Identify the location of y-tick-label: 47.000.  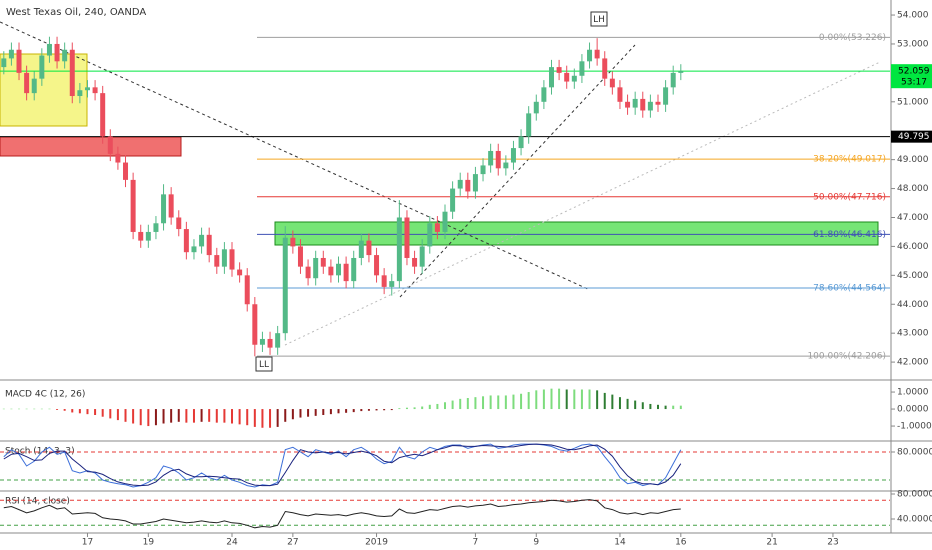
(913, 218).